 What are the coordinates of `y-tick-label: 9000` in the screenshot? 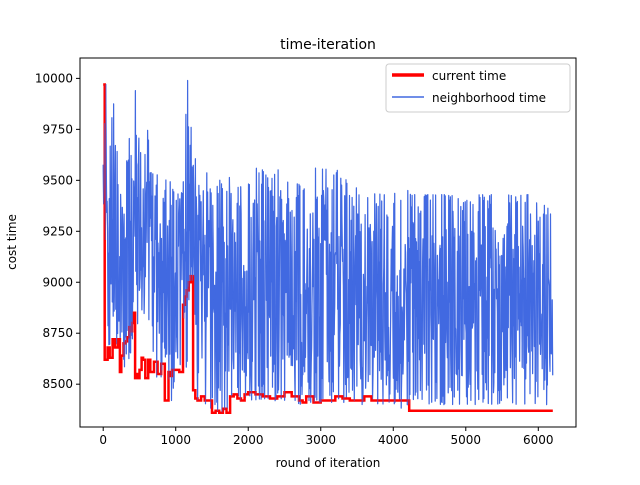 It's located at (57, 282).